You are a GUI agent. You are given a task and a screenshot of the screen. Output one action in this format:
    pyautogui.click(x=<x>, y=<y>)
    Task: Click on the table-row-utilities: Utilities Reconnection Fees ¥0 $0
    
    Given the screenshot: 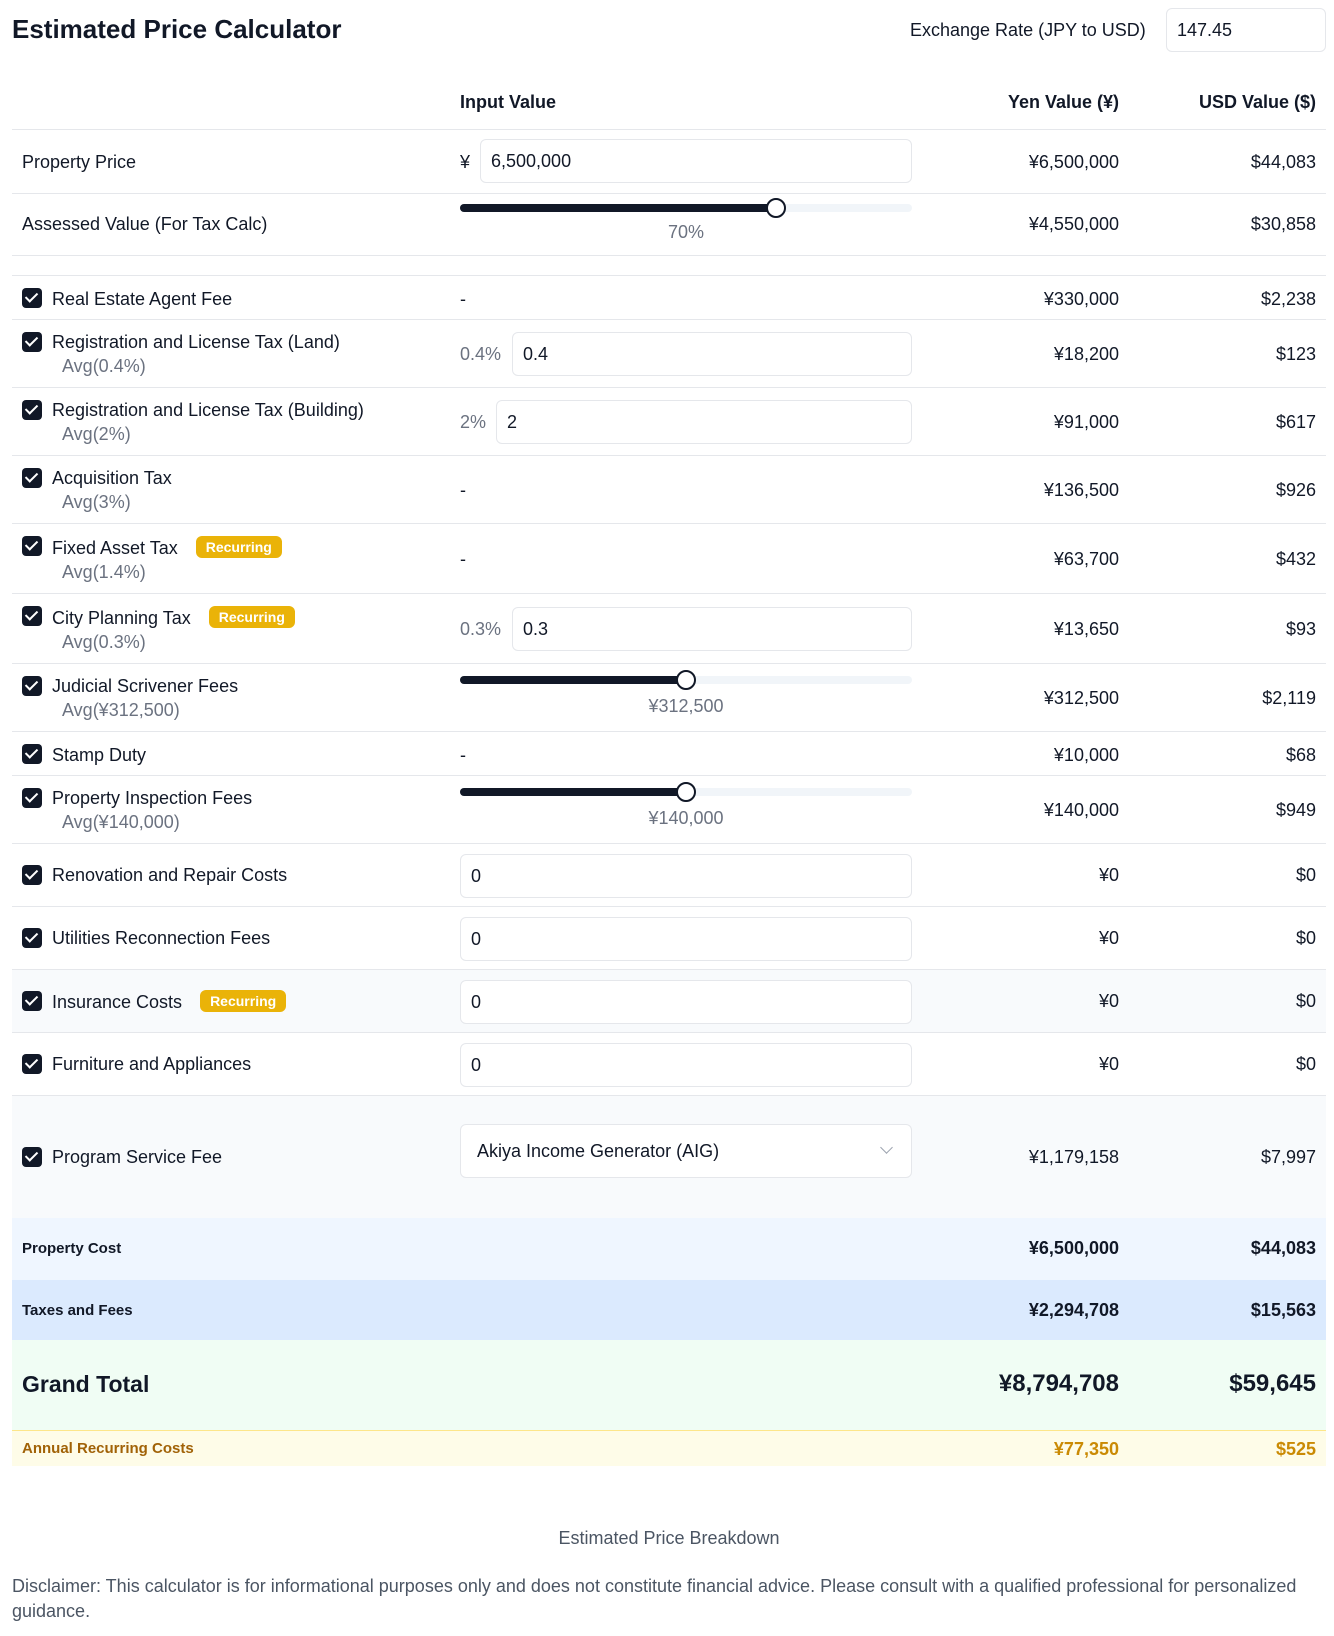 What is the action you would take?
    pyautogui.click(x=669, y=938)
    